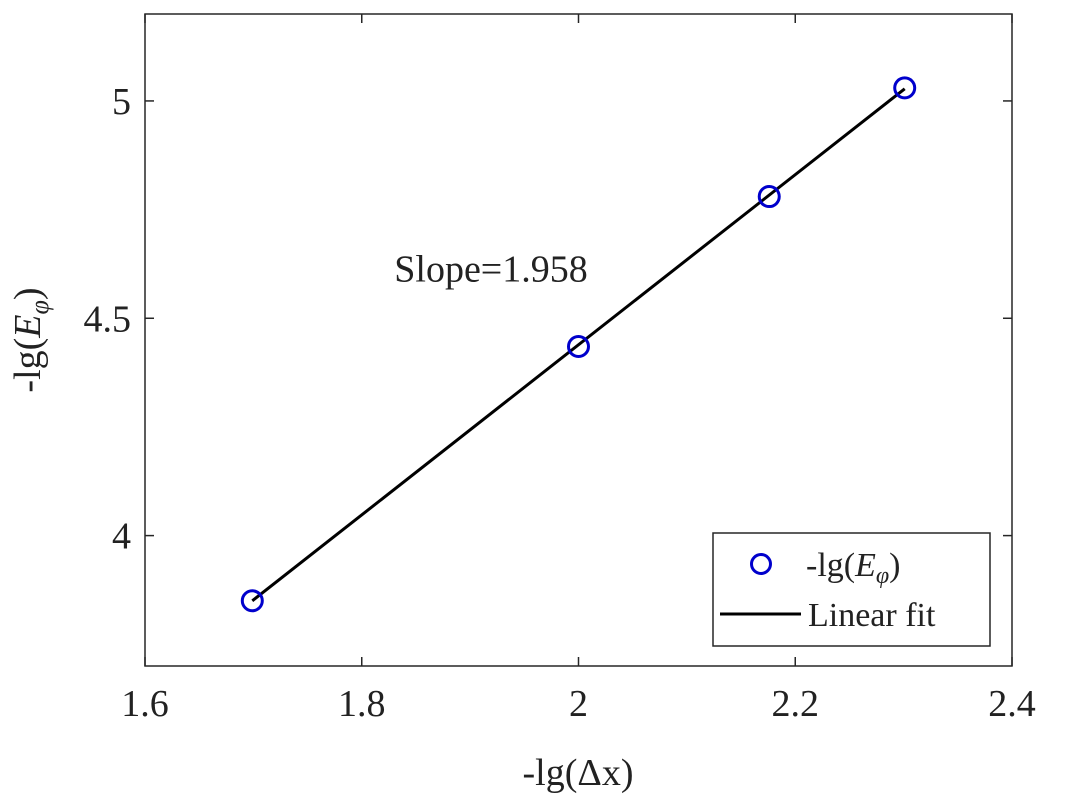  What do you see at coordinates (145, 704) in the screenshot?
I see `x-tick-label: 1.6` at bounding box center [145, 704].